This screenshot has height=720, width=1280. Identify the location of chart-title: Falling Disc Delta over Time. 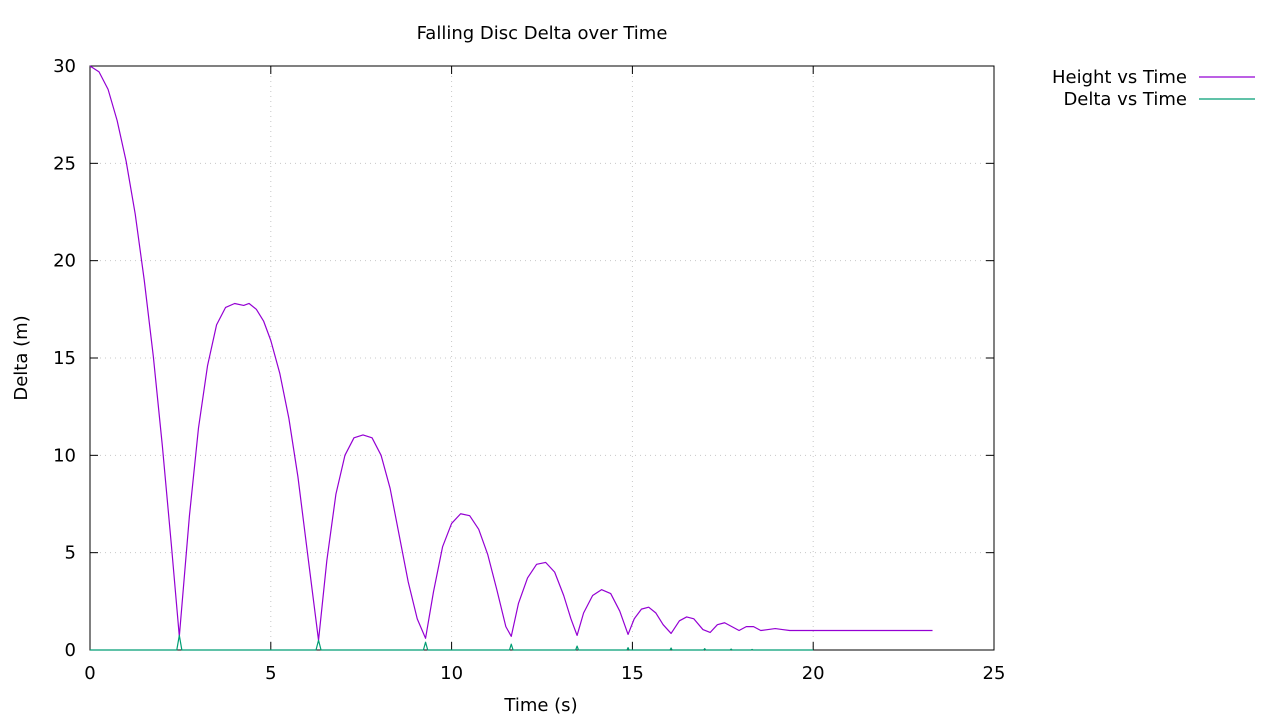
(542, 33).